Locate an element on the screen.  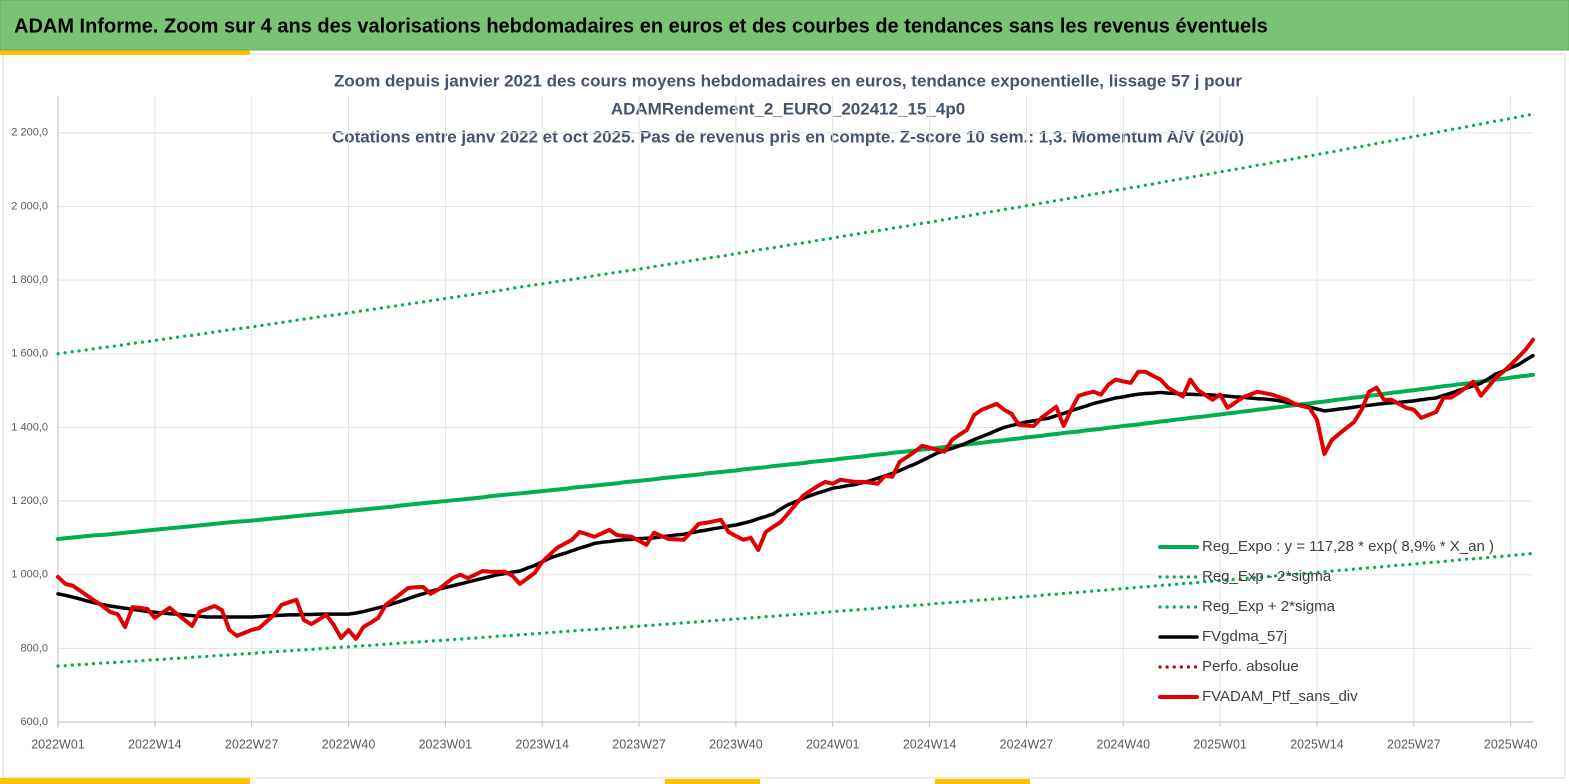
y-tick-label: 1 600,0 is located at coordinates (29, 354).